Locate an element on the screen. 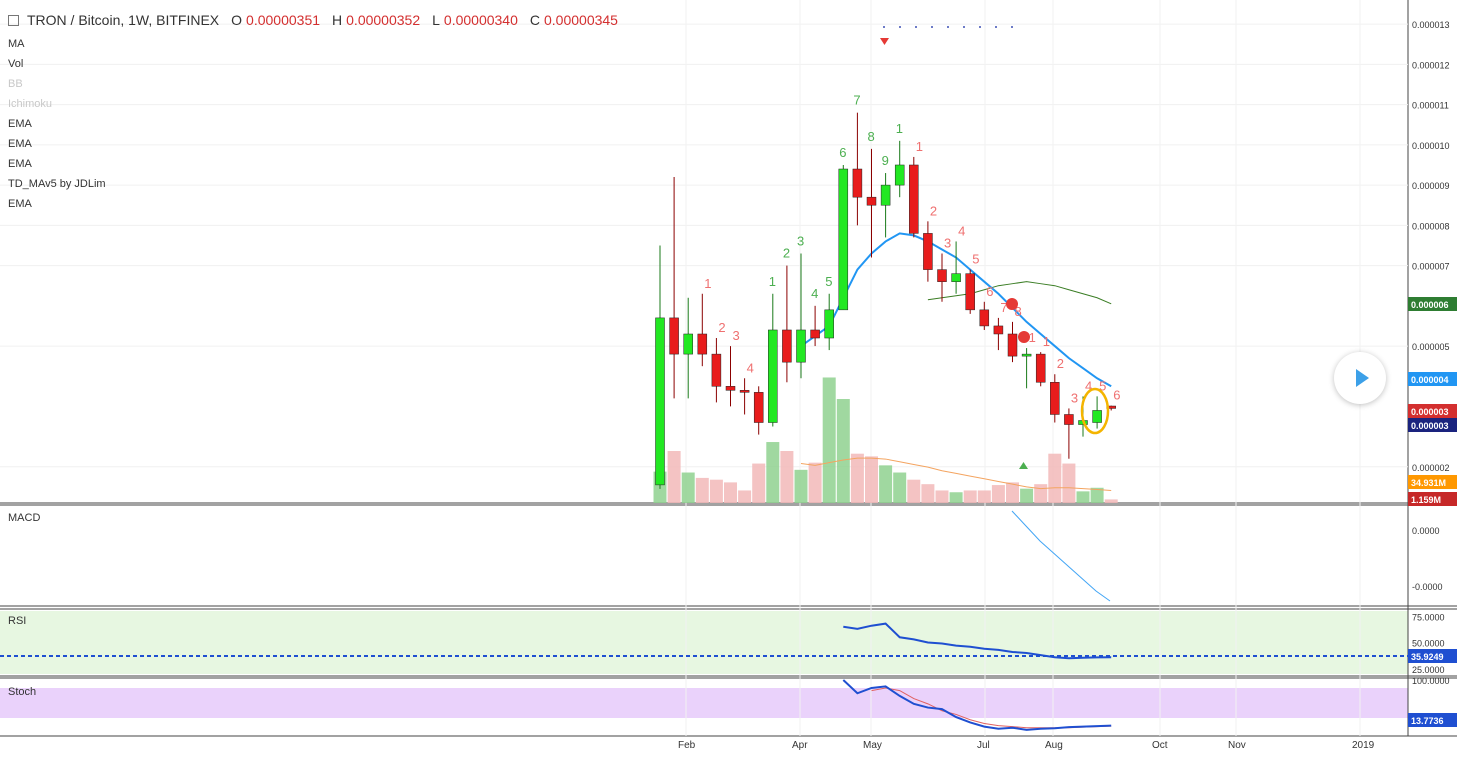 The width and height of the screenshot is (1457, 759). x-tick-label: Apr is located at coordinates (800, 745).